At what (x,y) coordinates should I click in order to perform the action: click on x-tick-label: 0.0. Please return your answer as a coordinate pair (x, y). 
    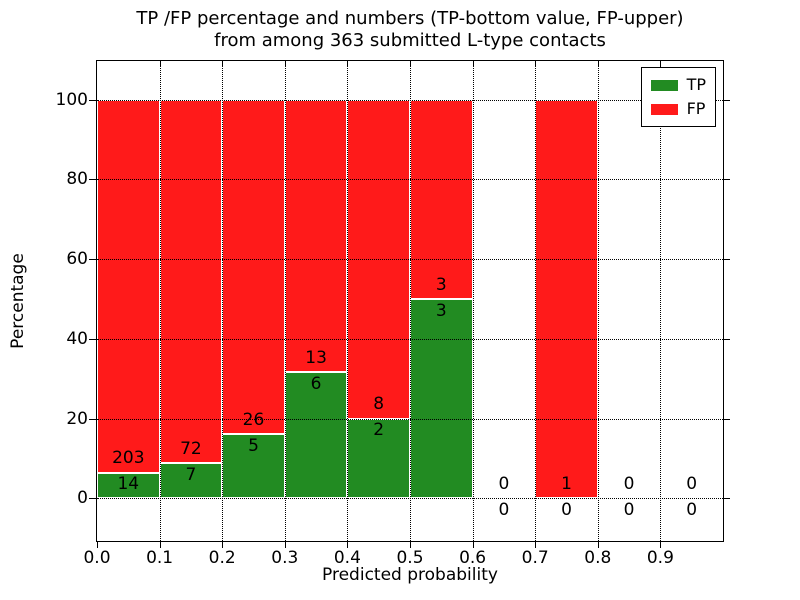
    Looking at the image, I should click on (97, 558).